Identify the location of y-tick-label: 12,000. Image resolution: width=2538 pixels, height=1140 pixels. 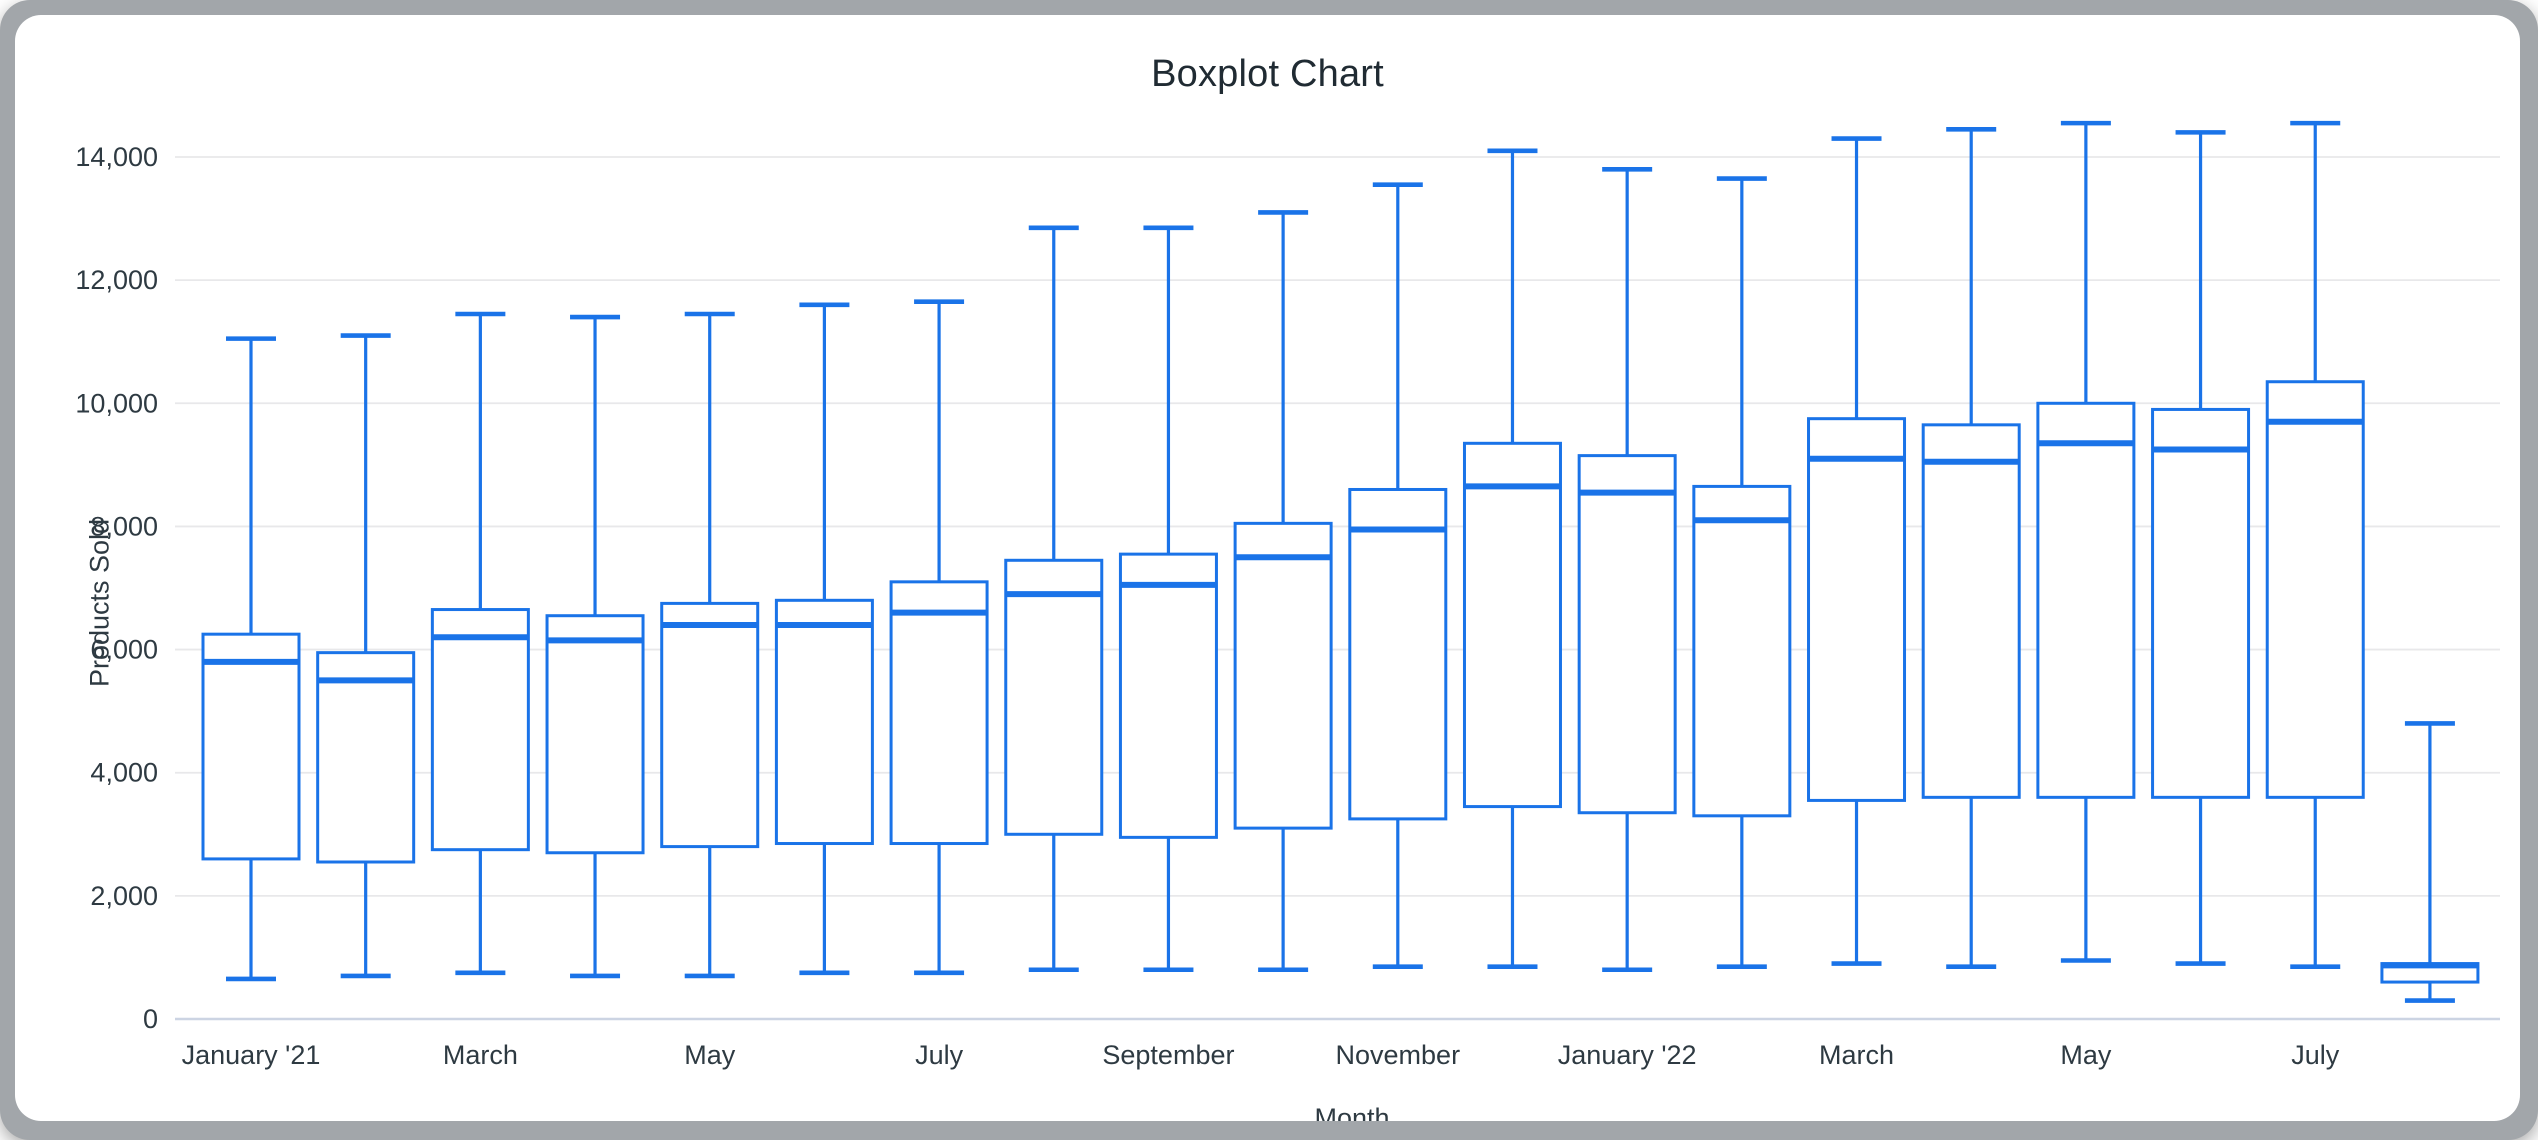
(116, 280).